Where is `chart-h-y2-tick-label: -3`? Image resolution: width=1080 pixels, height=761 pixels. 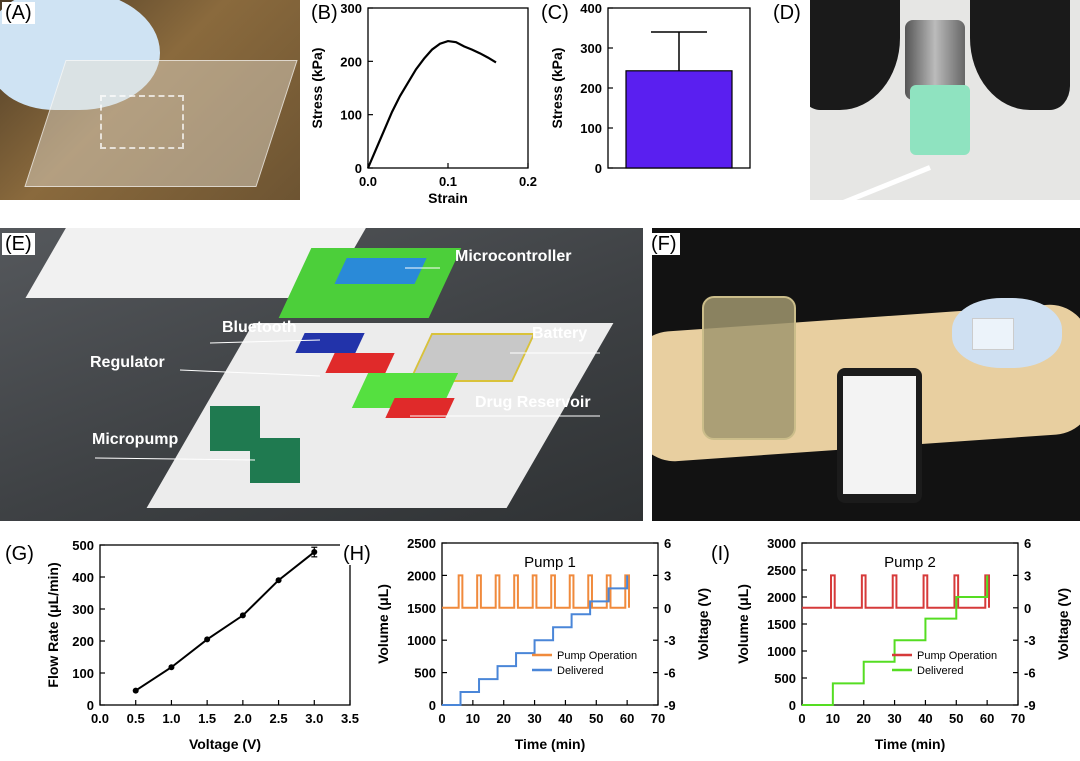 chart-h-y2-tick-label: -3 is located at coordinates (670, 640).